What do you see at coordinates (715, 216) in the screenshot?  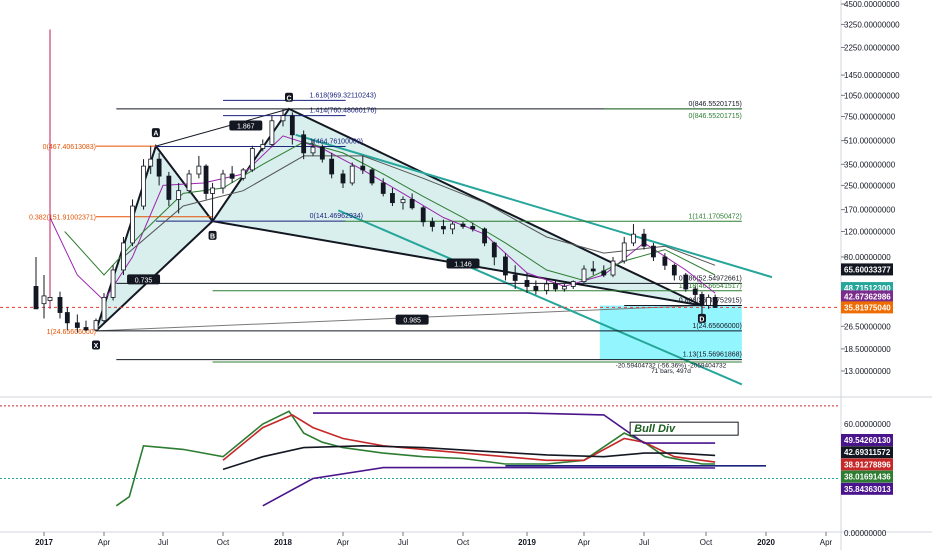 I see `fib-label: 1(141.17050472)` at bounding box center [715, 216].